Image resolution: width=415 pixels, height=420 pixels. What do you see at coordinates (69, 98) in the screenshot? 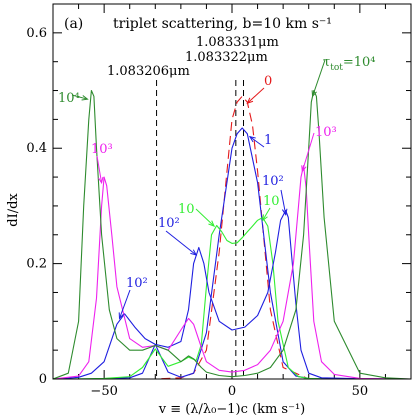
I see `annotation-10-4-left: 10⁴` at bounding box center [69, 98].